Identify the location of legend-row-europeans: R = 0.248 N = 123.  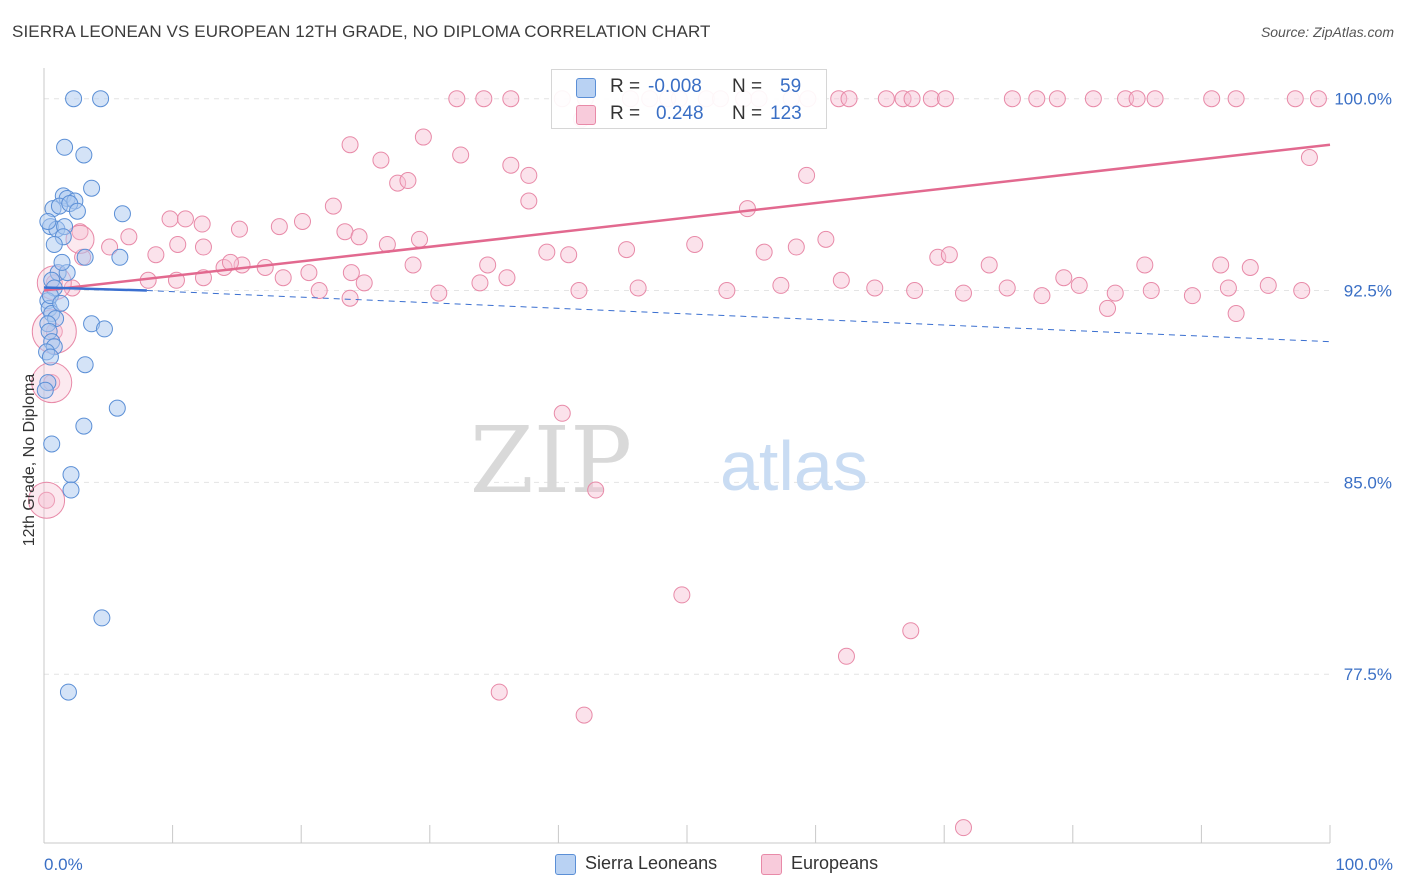
(689, 113).